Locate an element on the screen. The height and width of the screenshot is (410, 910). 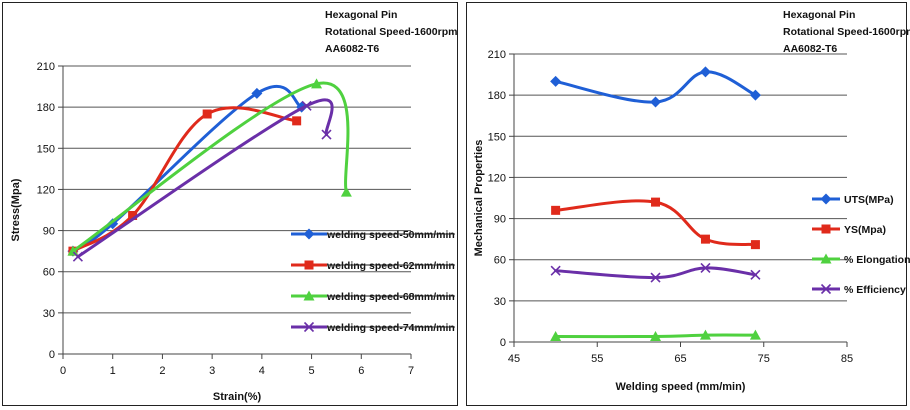
x-tick-label: 1 is located at coordinates (113, 371).